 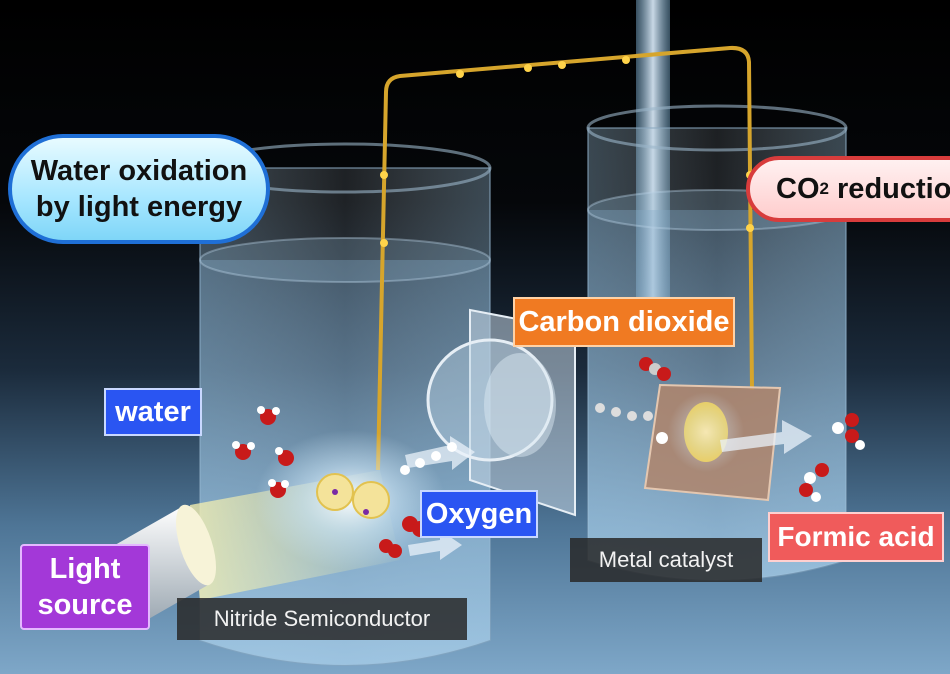 I want to click on oxygen-label: Oxygen, so click(x=479, y=514).